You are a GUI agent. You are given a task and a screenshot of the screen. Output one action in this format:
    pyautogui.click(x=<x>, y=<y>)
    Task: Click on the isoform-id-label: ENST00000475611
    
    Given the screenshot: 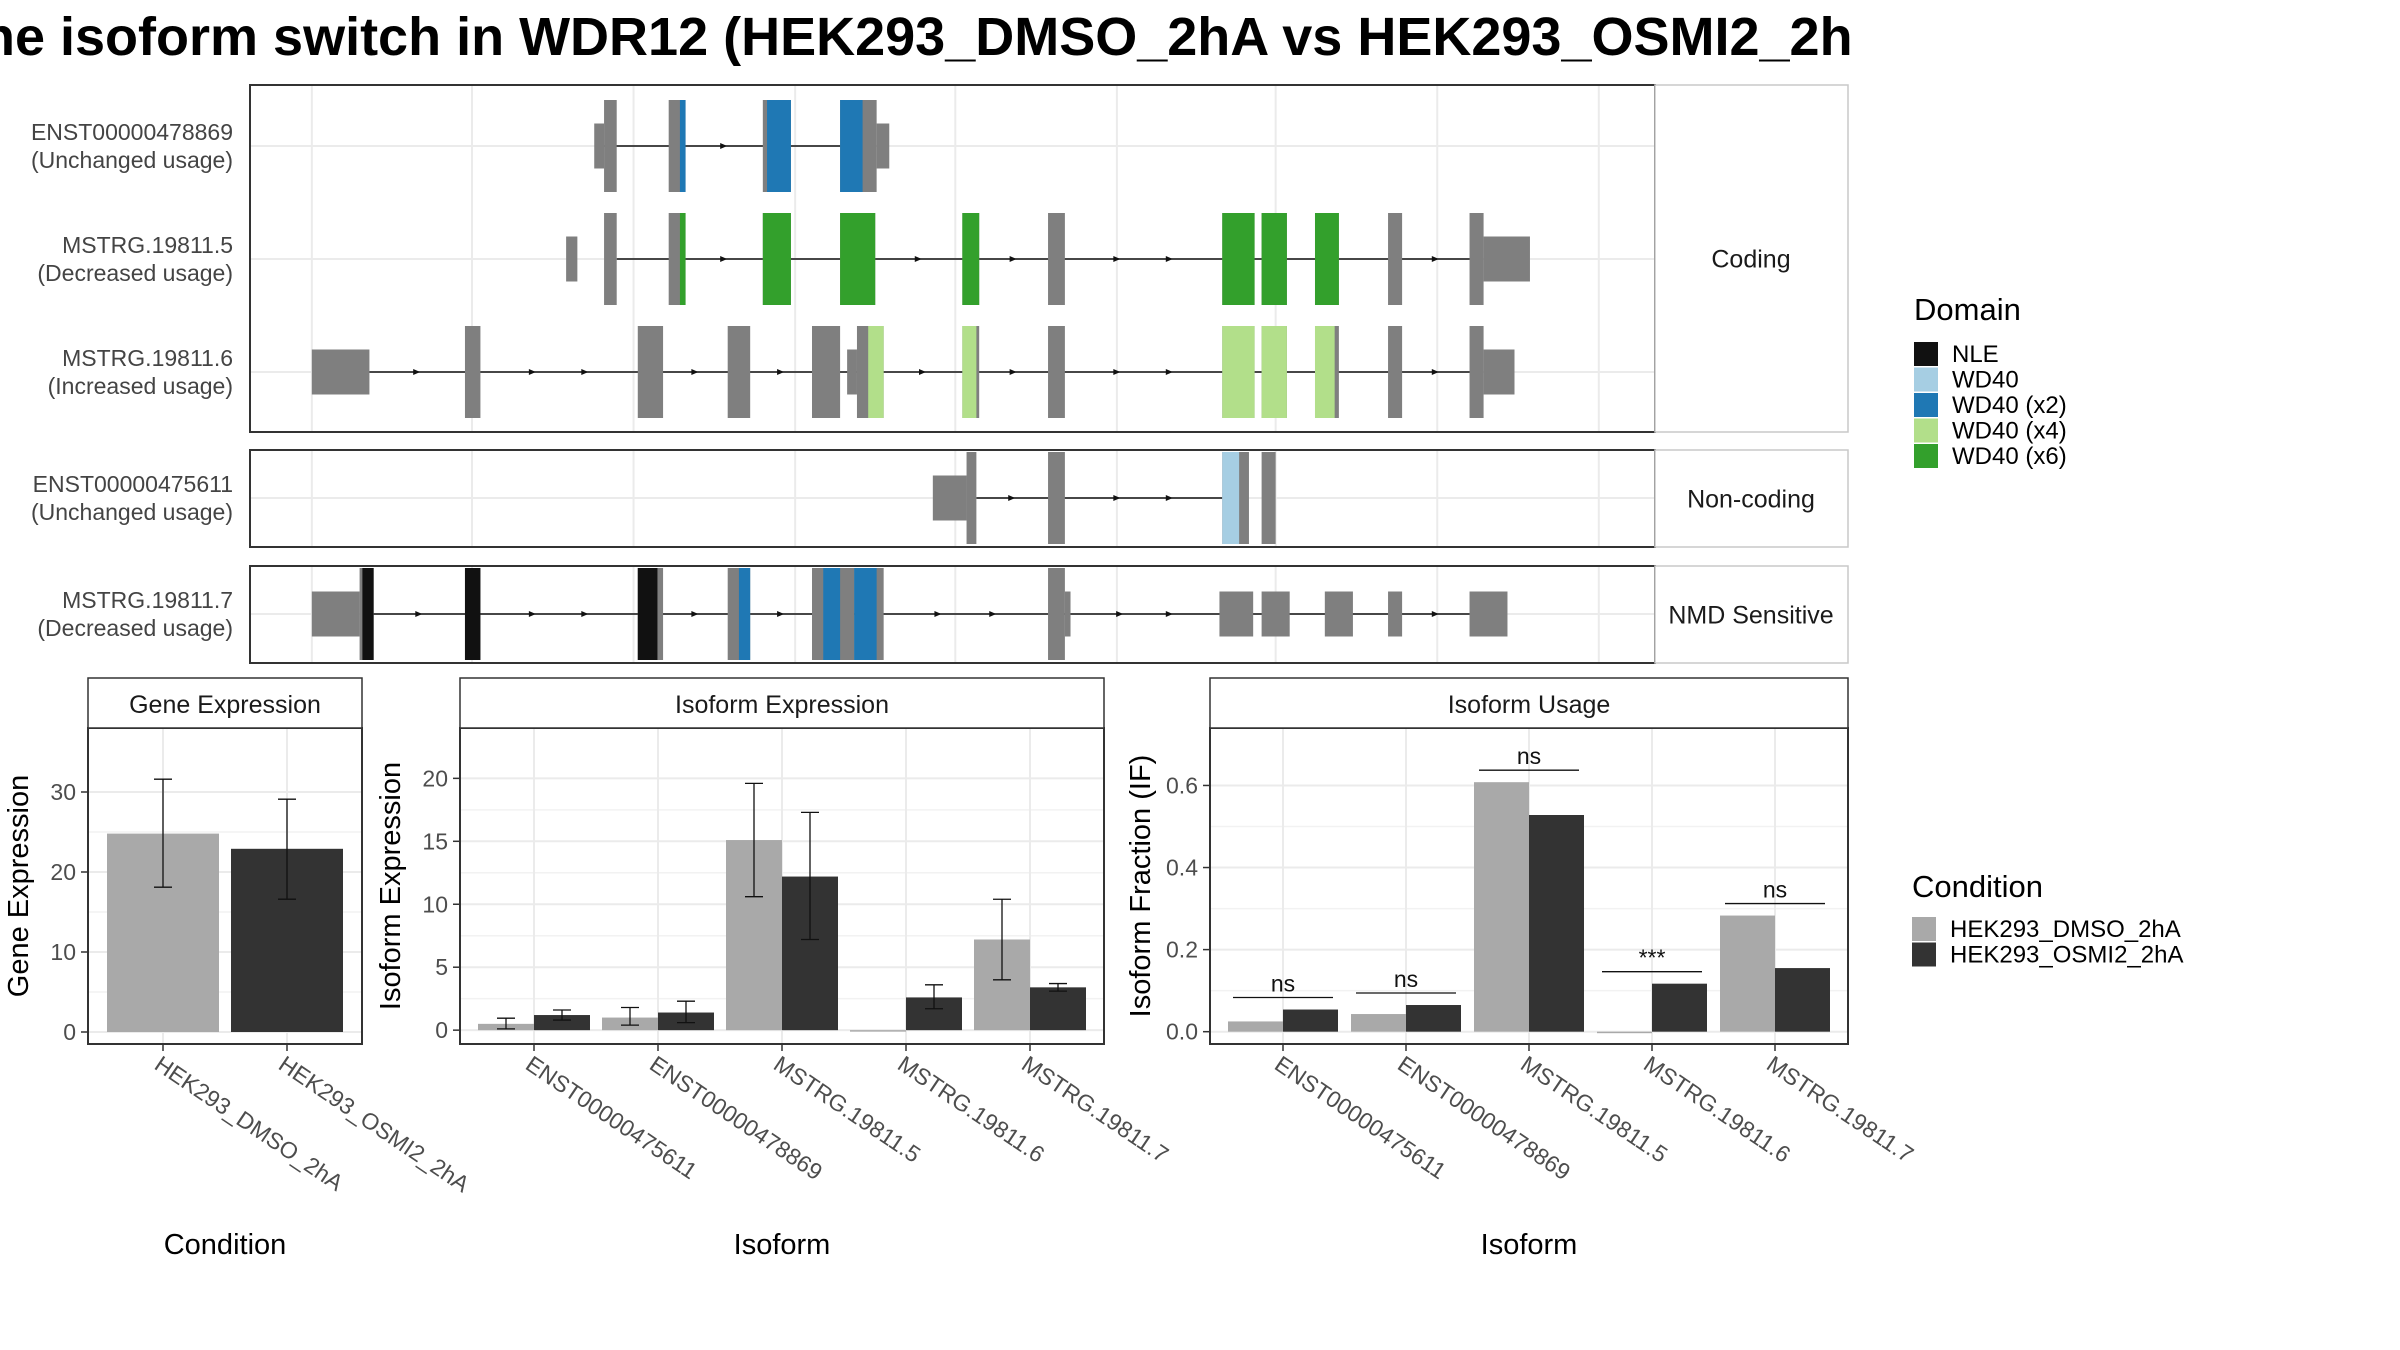 What is the action you would take?
    pyautogui.click(x=133, y=484)
    